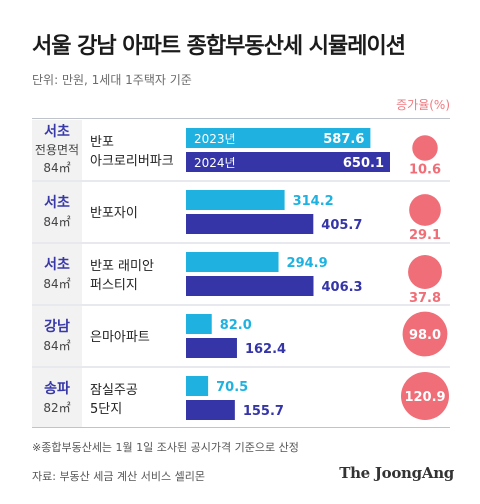 Image resolution: width=480 pixels, height=504 pixels. I want to click on district-label: 강남, so click(57, 326).